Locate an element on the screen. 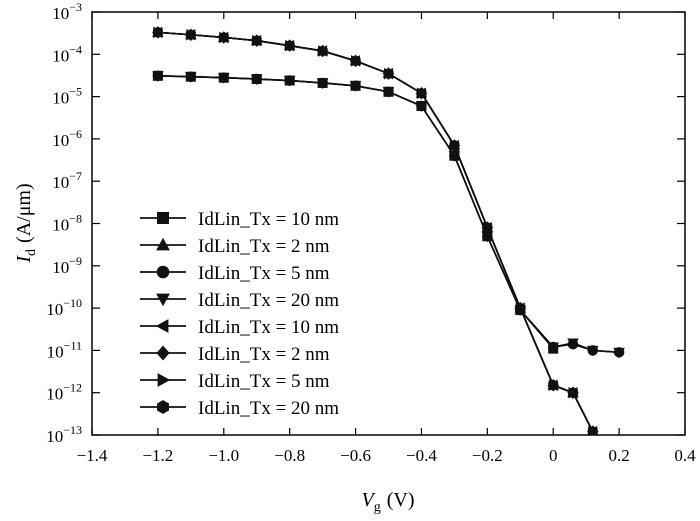 The height and width of the screenshot is (521, 700). y-tick-label: 10⁻⁹ is located at coordinates (67, 265).